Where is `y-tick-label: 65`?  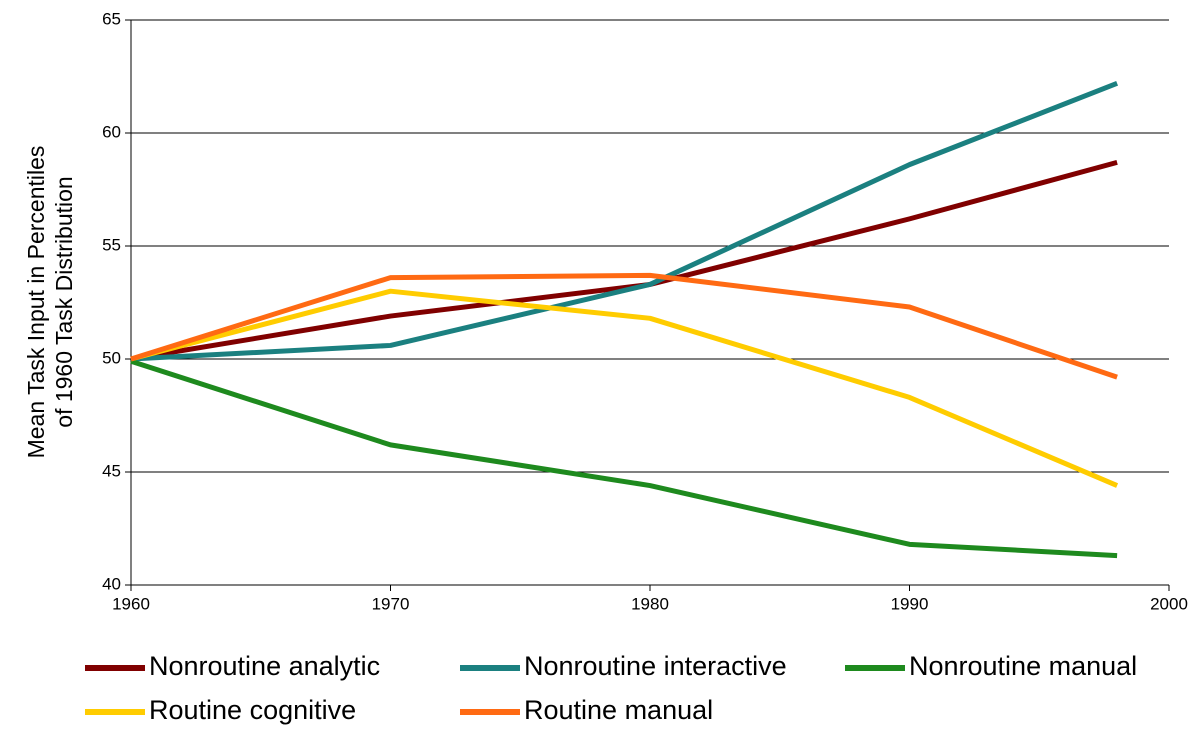 y-tick-label: 65 is located at coordinates (111, 18).